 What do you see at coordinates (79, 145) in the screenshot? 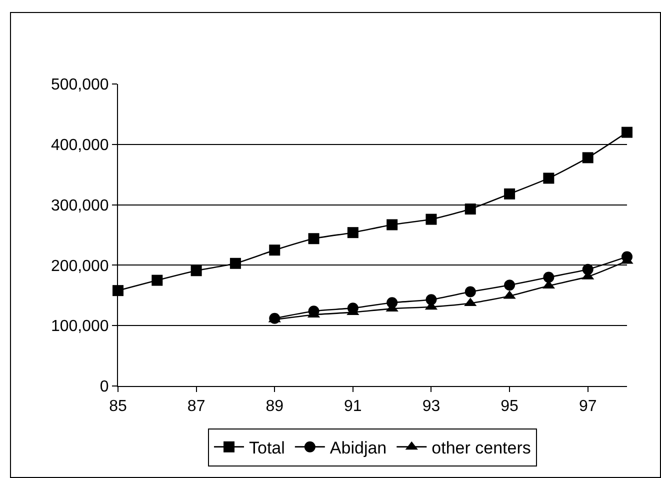
I see `y-tick-label: 400,000` at bounding box center [79, 145].